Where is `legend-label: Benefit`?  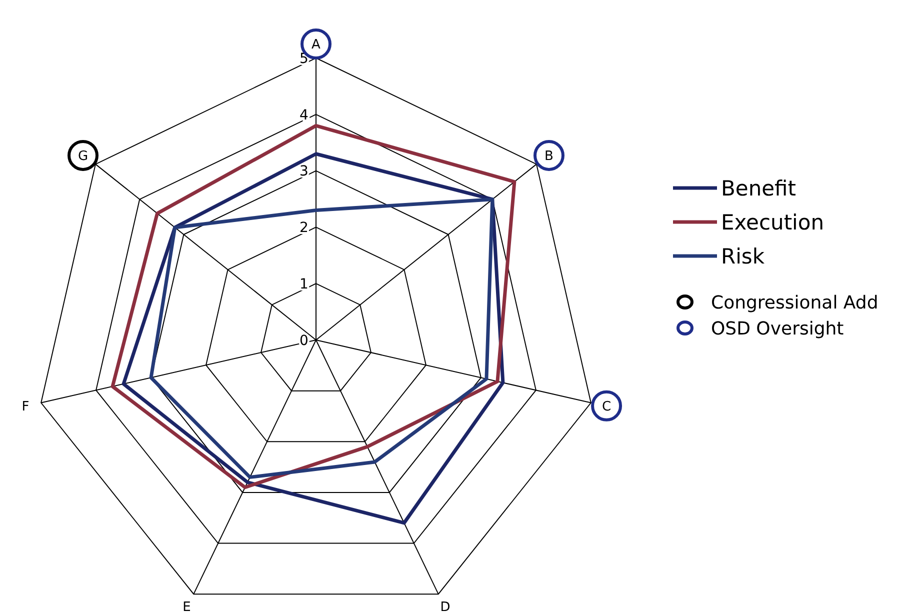 legend-label: Benefit is located at coordinates (758, 188).